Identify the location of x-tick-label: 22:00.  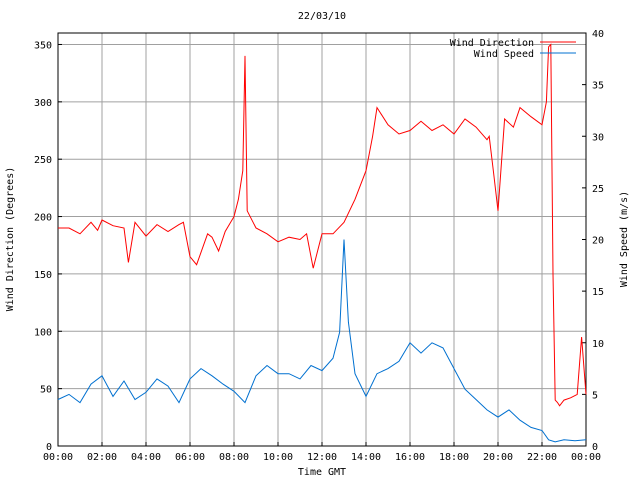
(542, 457).